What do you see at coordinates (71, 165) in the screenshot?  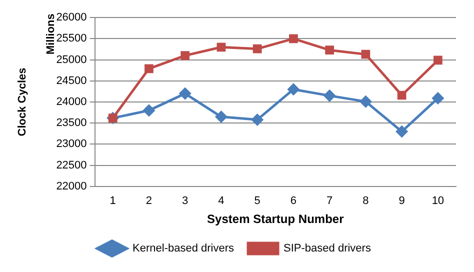 I see `y-tick-label: 22500` at bounding box center [71, 165].